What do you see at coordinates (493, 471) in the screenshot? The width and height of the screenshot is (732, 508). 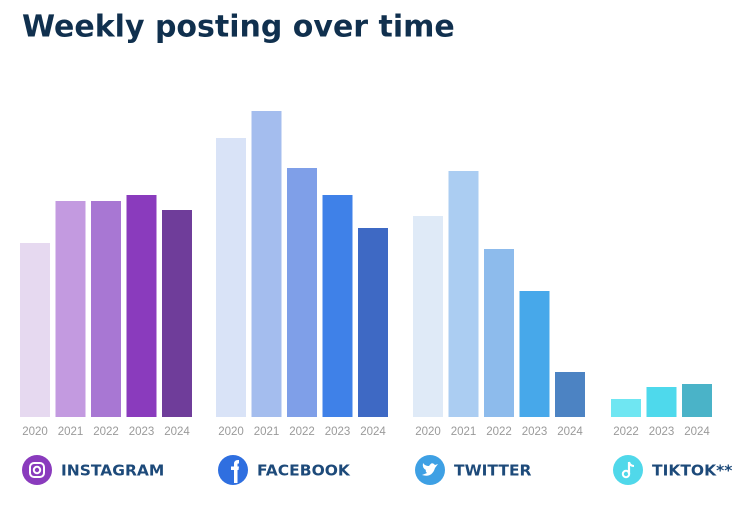 I see `legend-label: TWITTER` at bounding box center [493, 471].